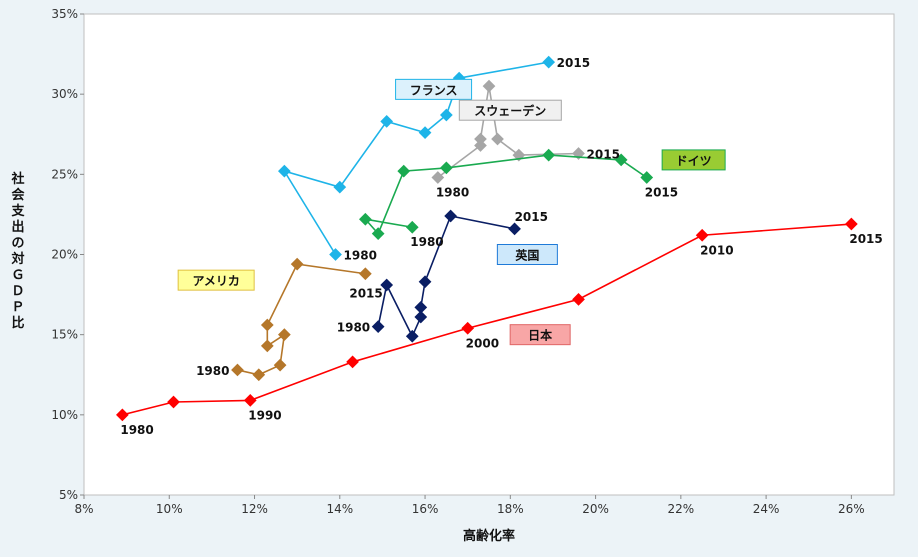  What do you see at coordinates (681, 509) in the screenshot?
I see `x-tick-label: 22%` at bounding box center [681, 509].